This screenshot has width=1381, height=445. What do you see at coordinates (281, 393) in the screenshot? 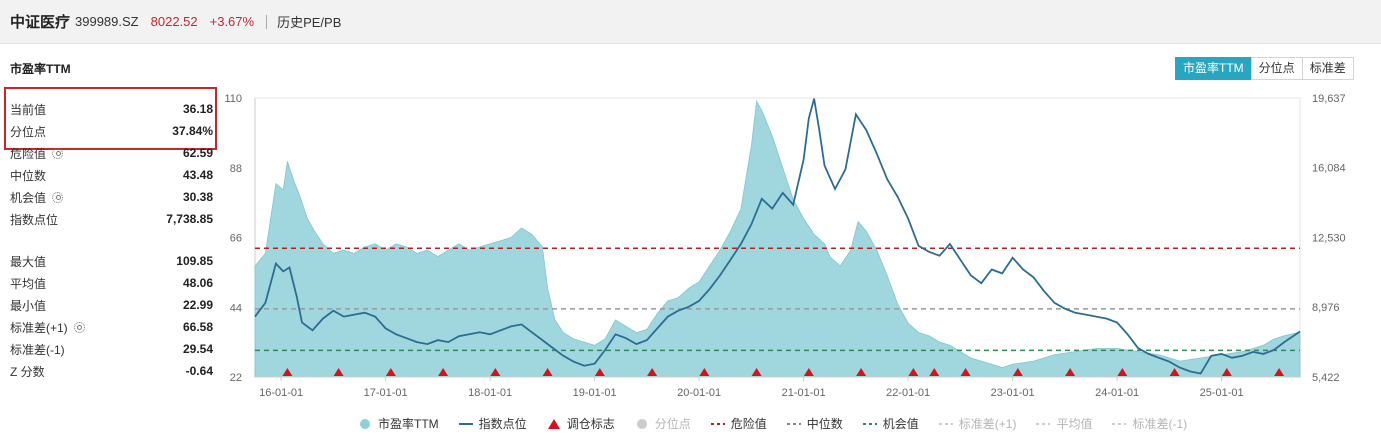
I see `x-tick-label: 16-01-01` at bounding box center [281, 393].